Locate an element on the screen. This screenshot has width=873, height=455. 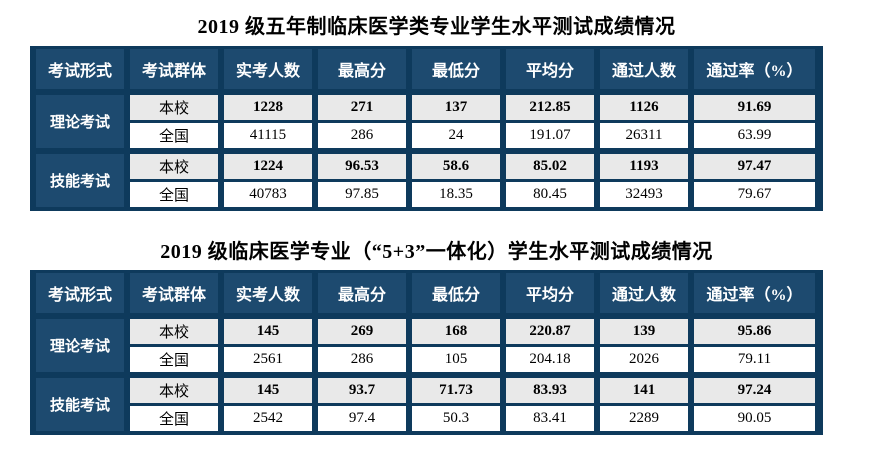
value-cell: 91.69 is located at coordinates (754, 106).